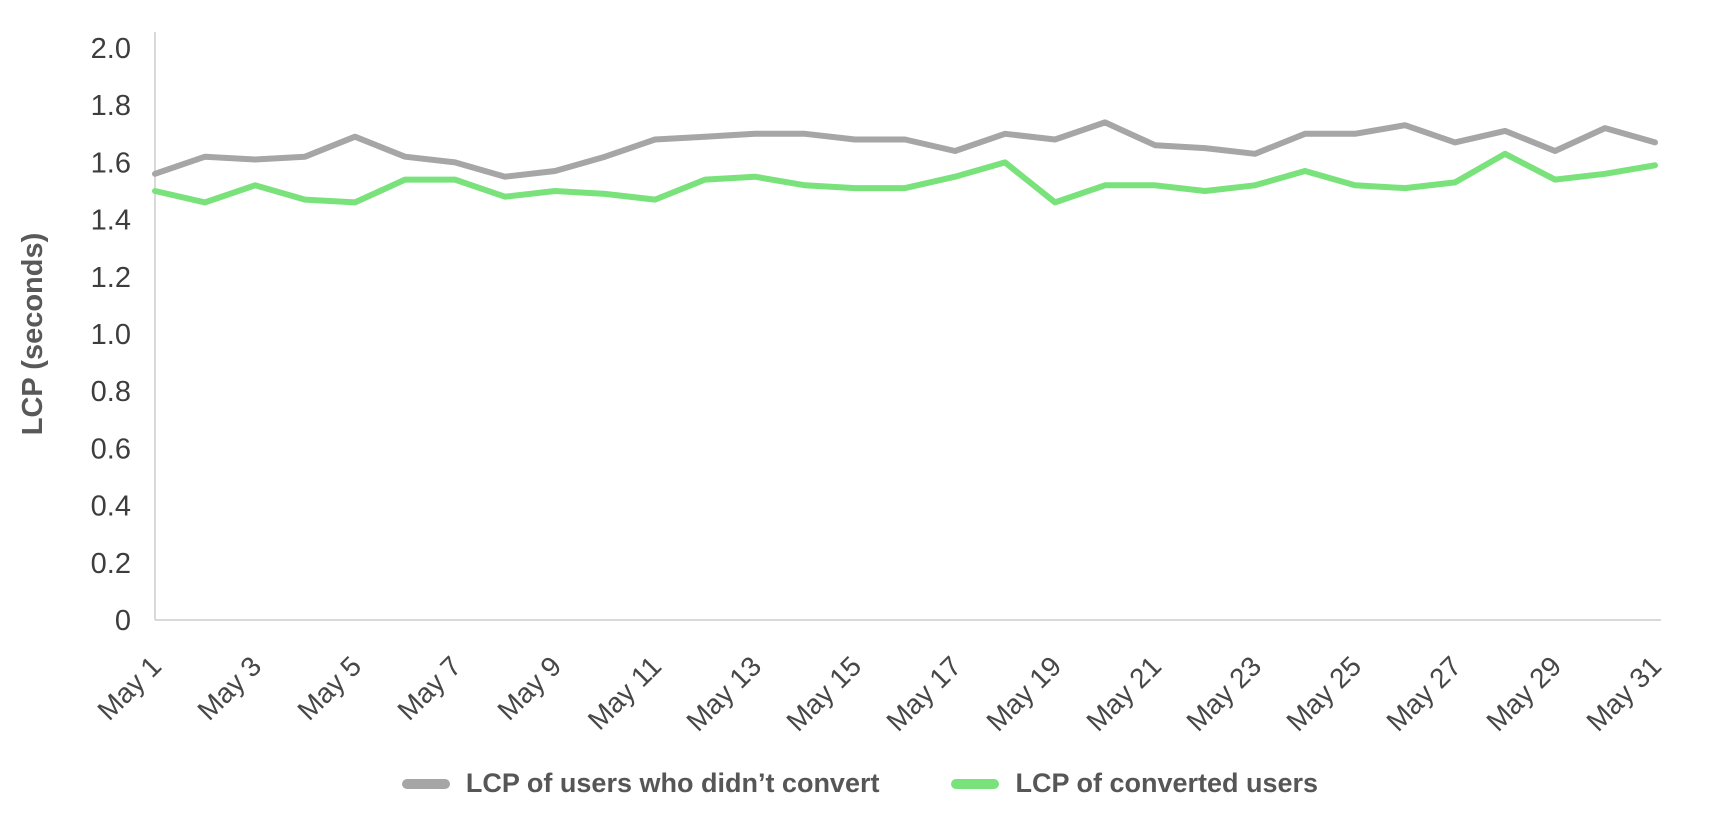 This screenshot has height=840, width=1720. I want to click on x-tick-label: May 7, so click(429, 688).